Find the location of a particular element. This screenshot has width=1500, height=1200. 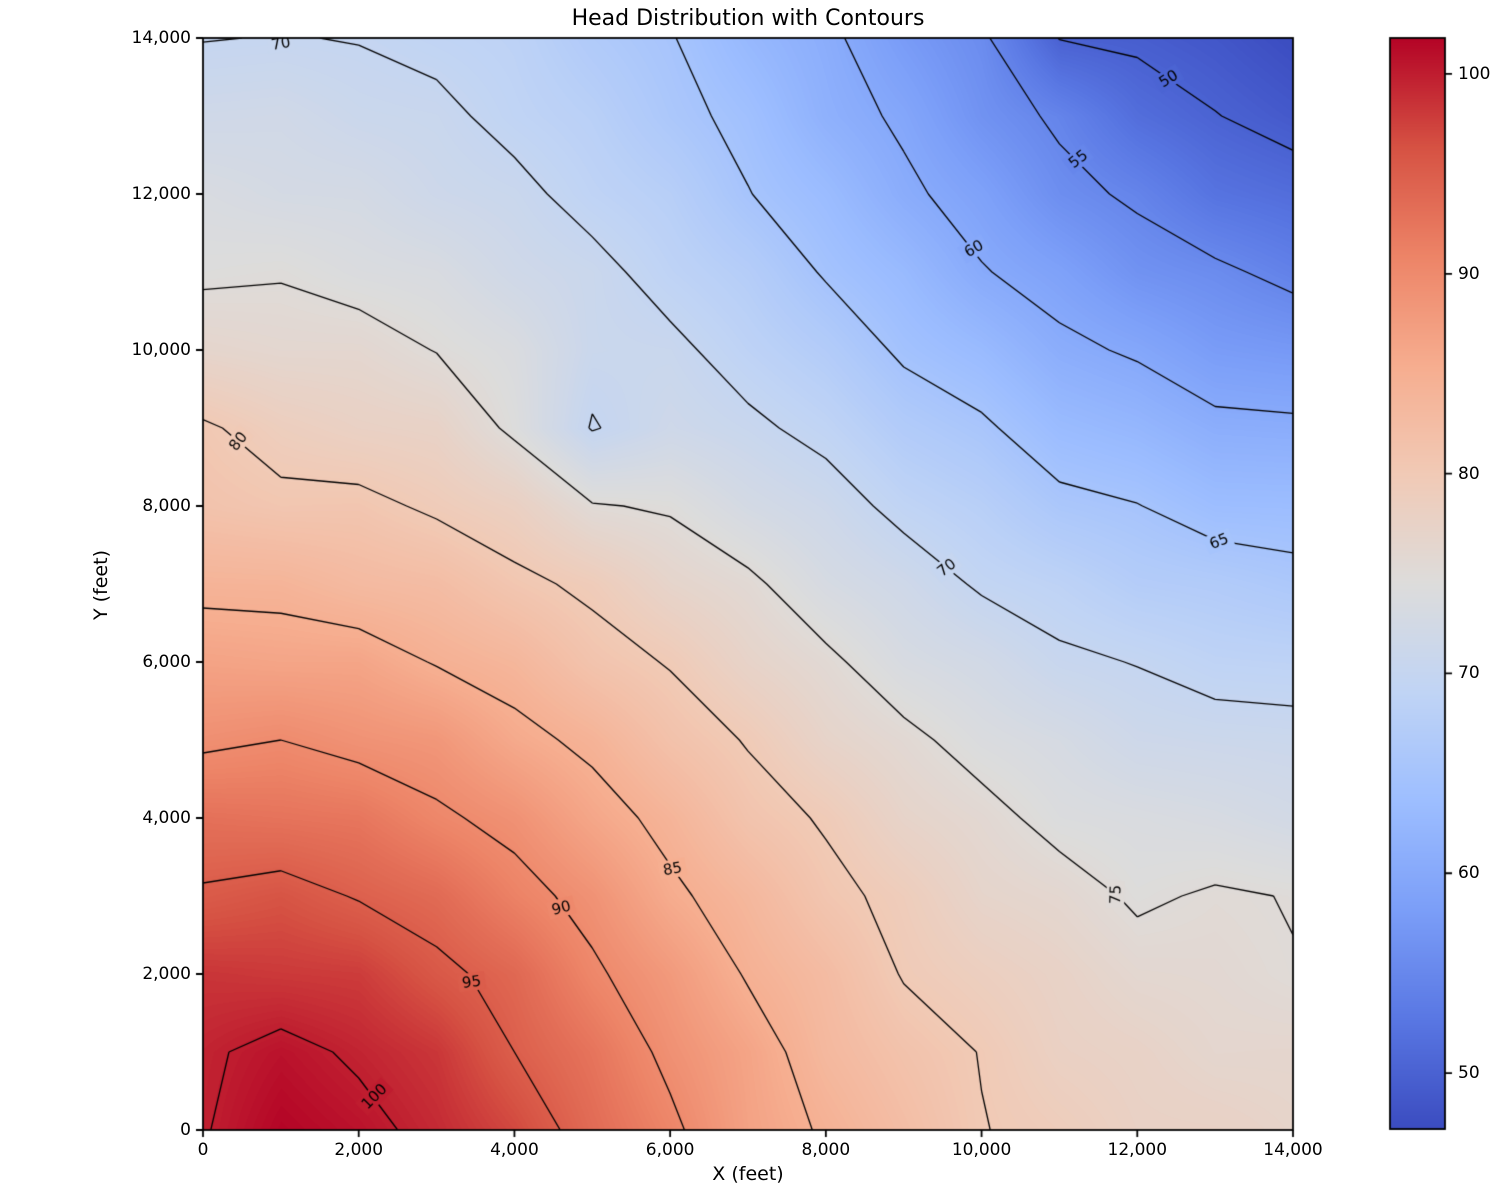

x-tick-label: 6,000 is located at coordinates (670, 1150).